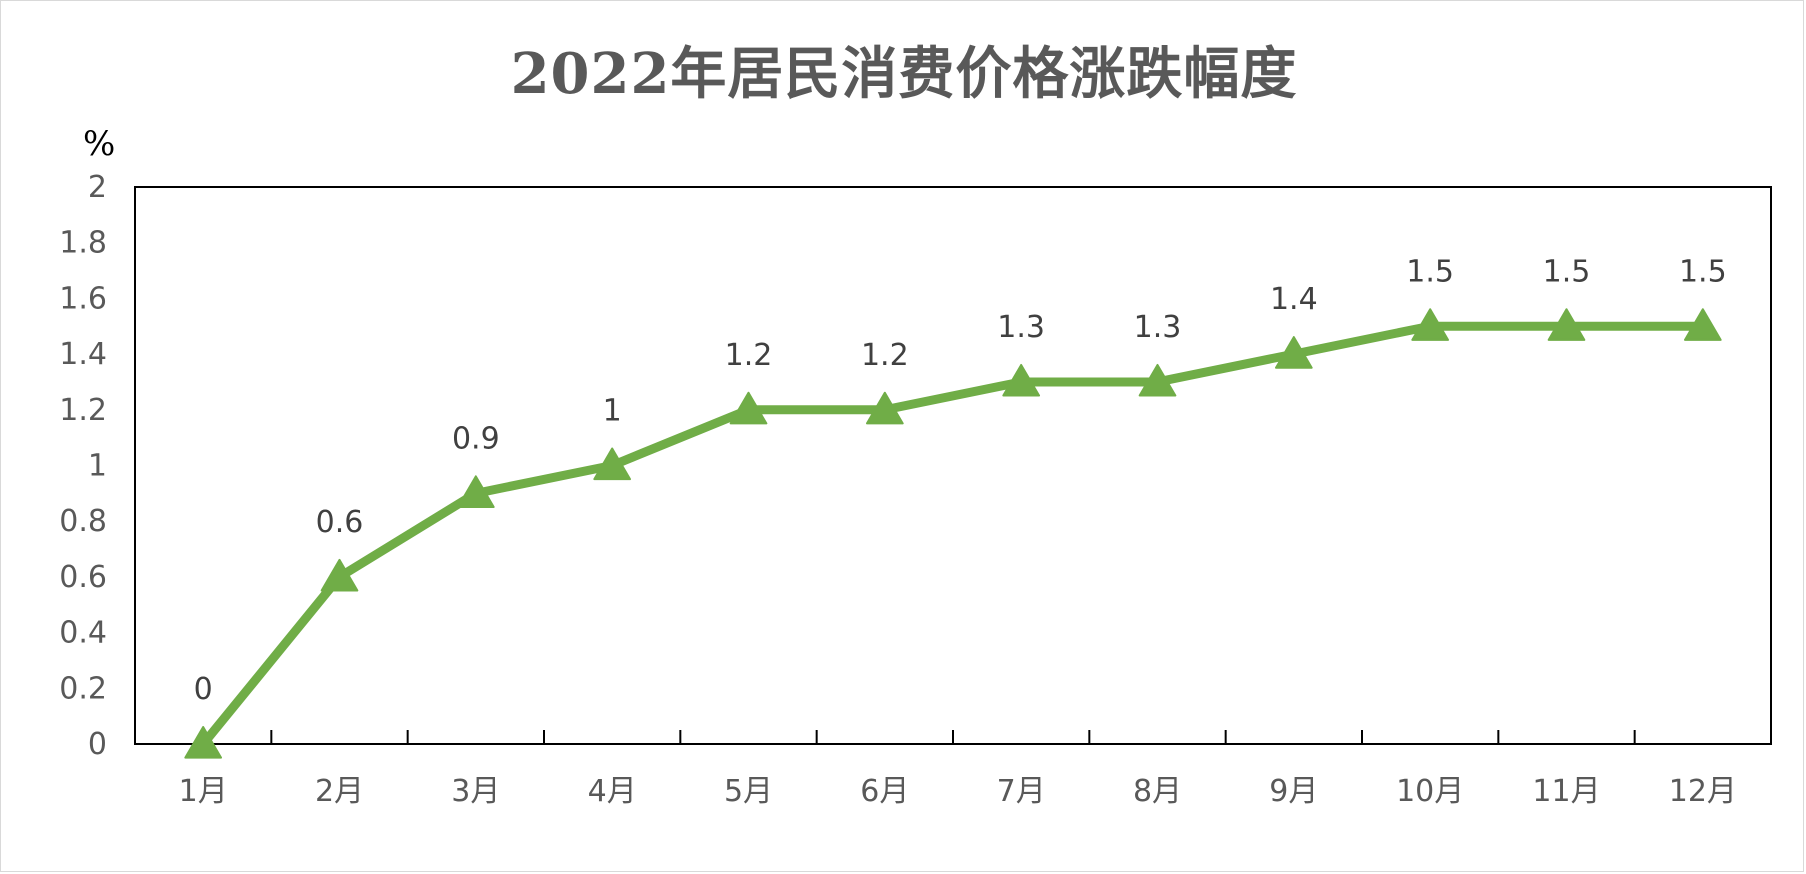 The height and width of the screenshot is (874, 1806). I want to click on y-tick-label: 0.6, so click(83, 577).